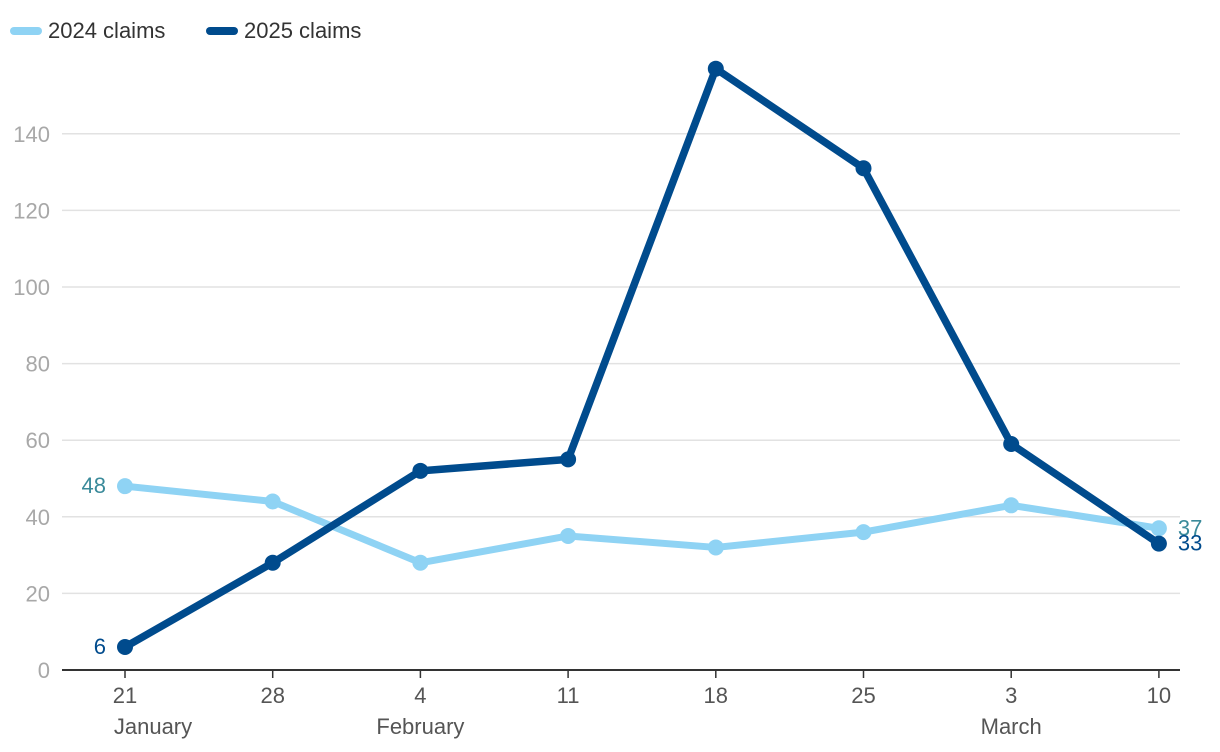  Describe the element at coordinates (153, 726) in the screenshot. I see `month-label: January` at that location.